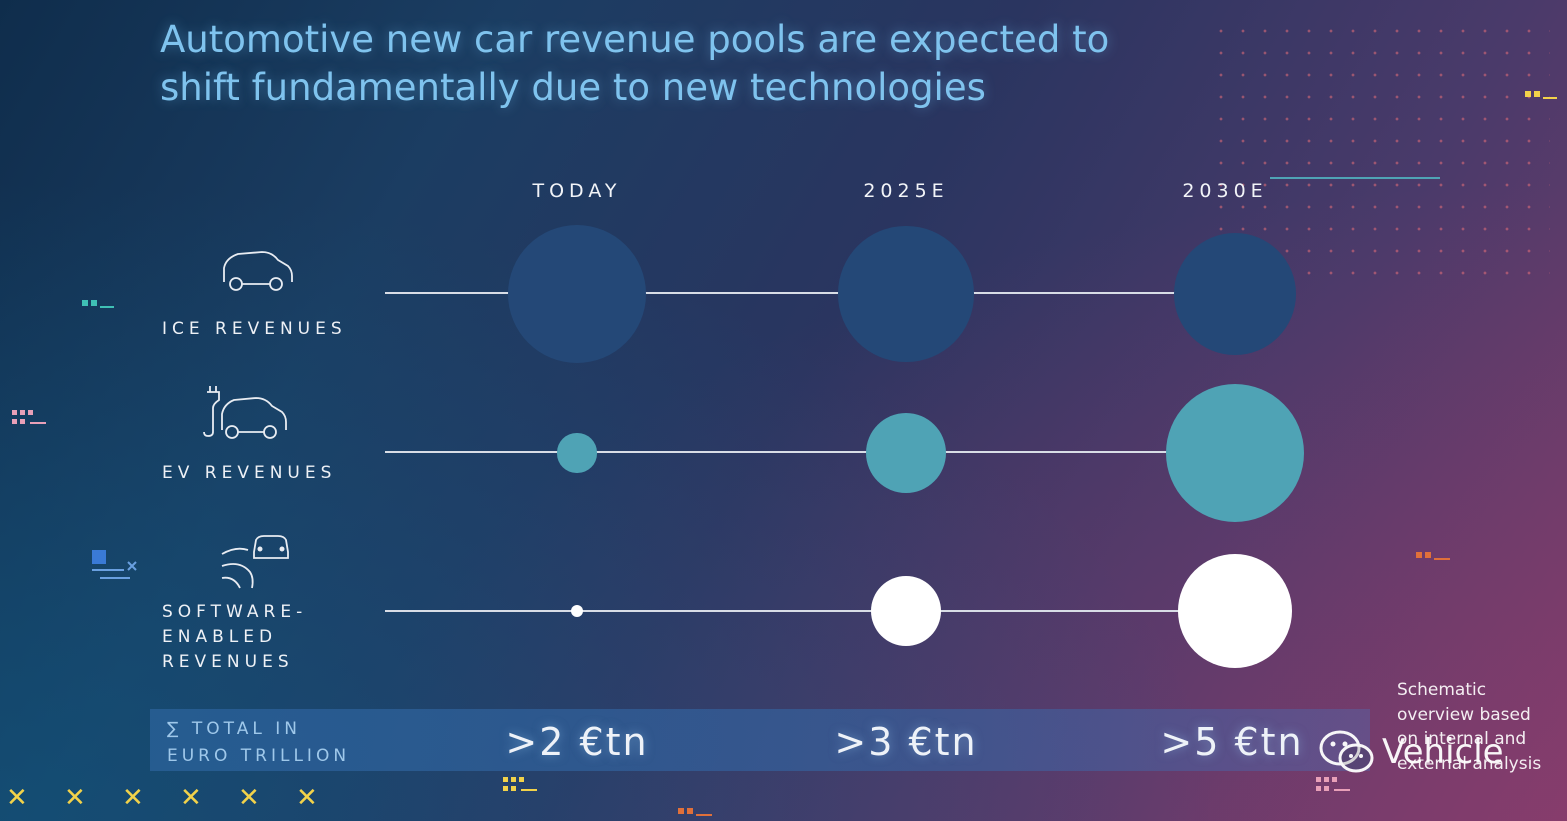  What do you see at coordinates (220, 637) in the screenshot?
I see `row-label-software-line-2: ENABLED` at bounding box center [220, 637].